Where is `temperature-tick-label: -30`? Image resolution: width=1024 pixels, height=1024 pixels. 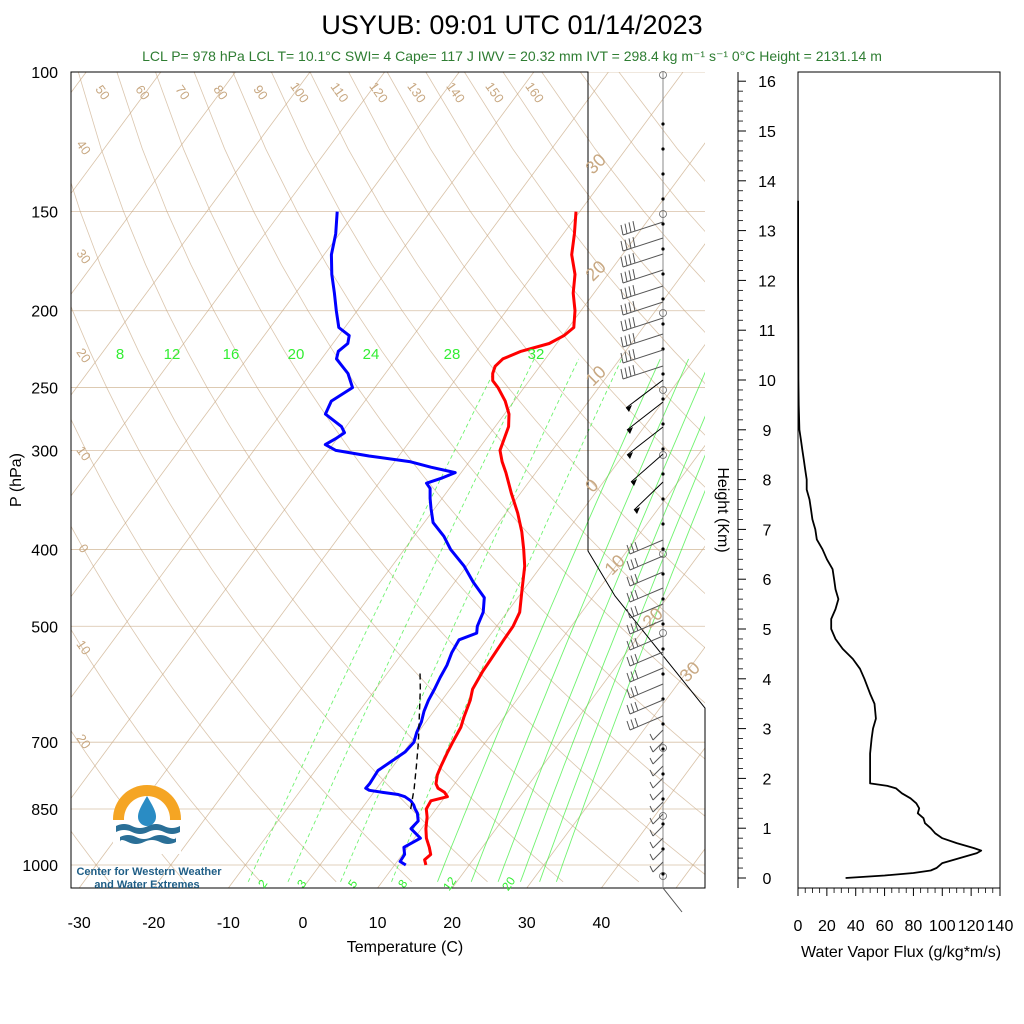 temperature-tick-label: -30 is located at coordinates (79, 923).